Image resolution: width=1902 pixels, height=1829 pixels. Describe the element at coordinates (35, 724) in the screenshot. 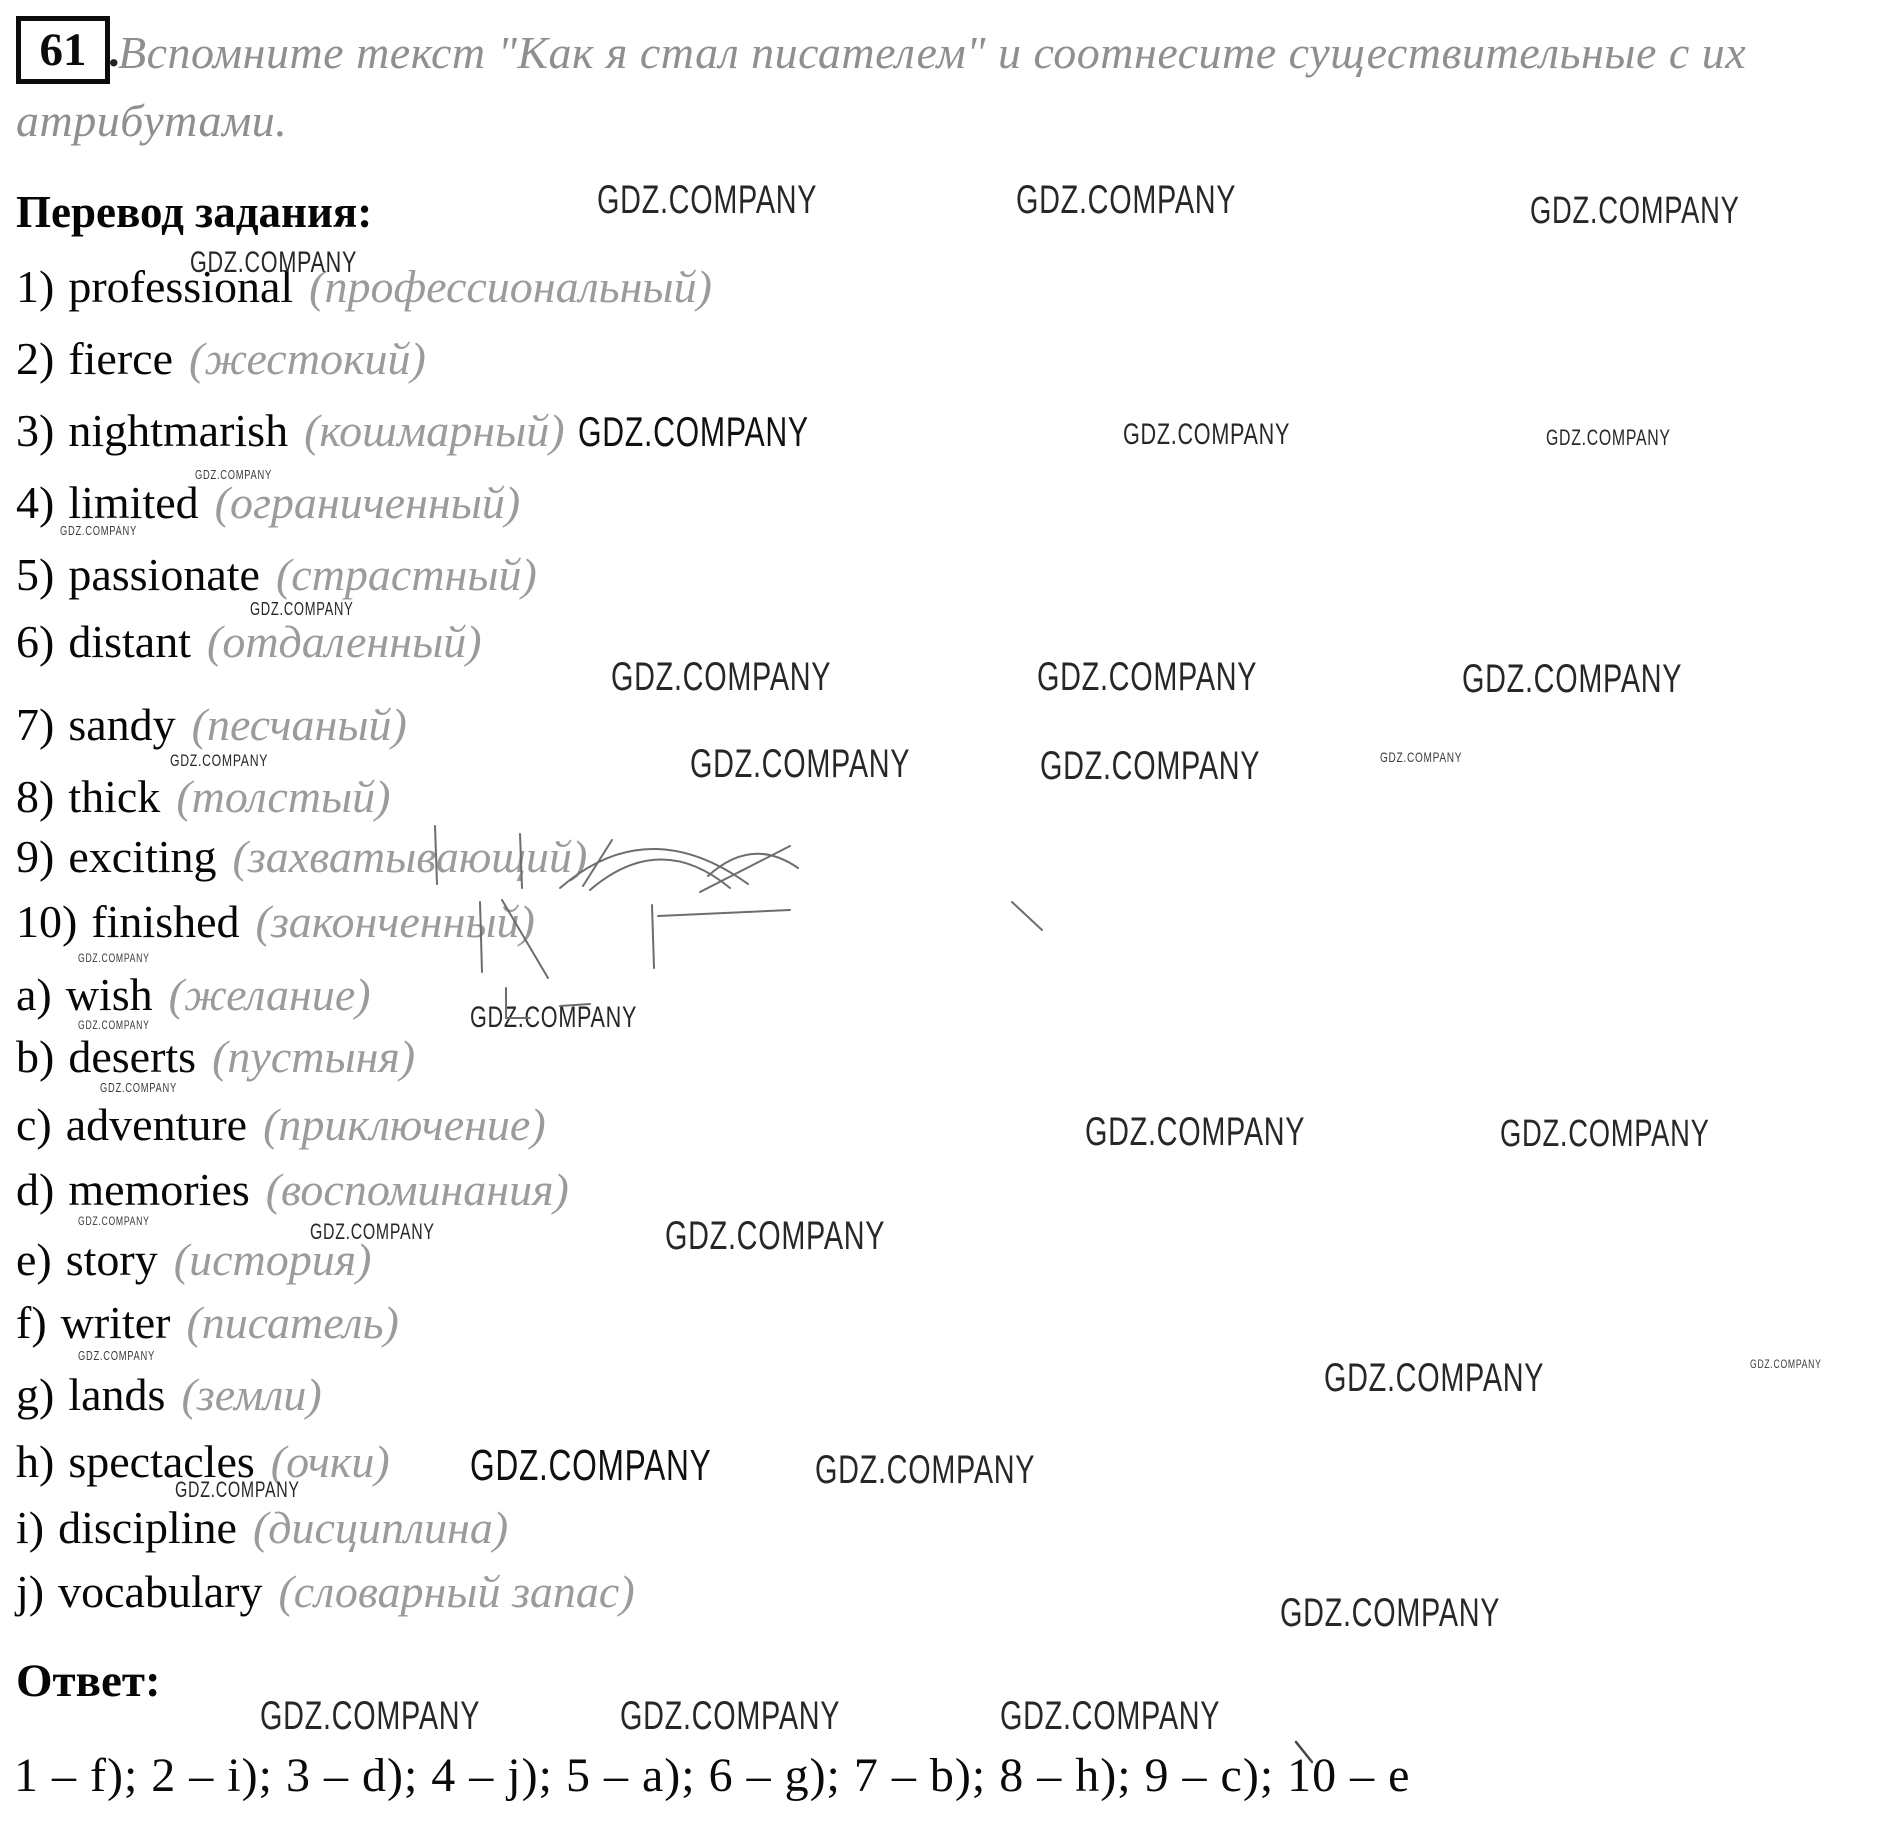

I see `list-item-prefix: 7)` at that location.